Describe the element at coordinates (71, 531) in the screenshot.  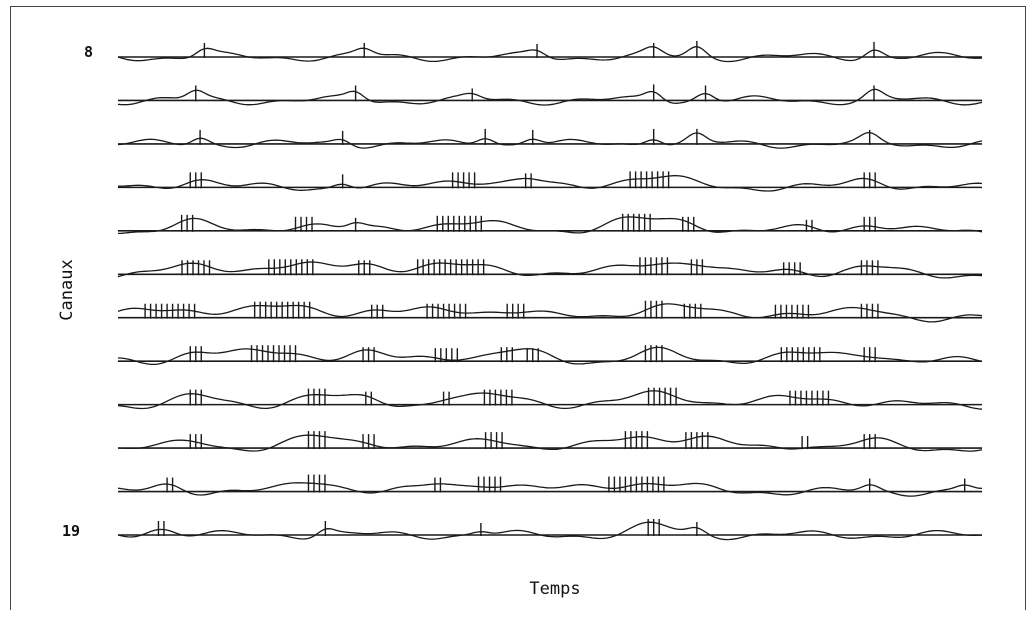
I see `y-tick-bottom: 19` at that location.